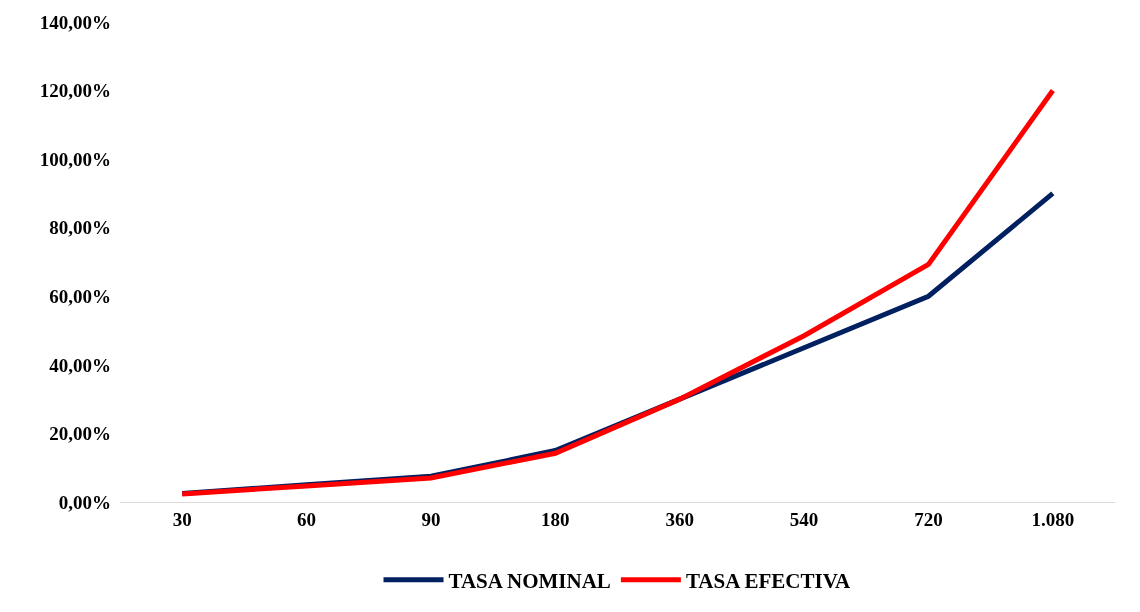 Image resolution: width=1140 pixels, height=612 pixels. Describe the element at coordinates (1053, 519) in the screenshot. I see `x-tick-label: 1.080` at that location.